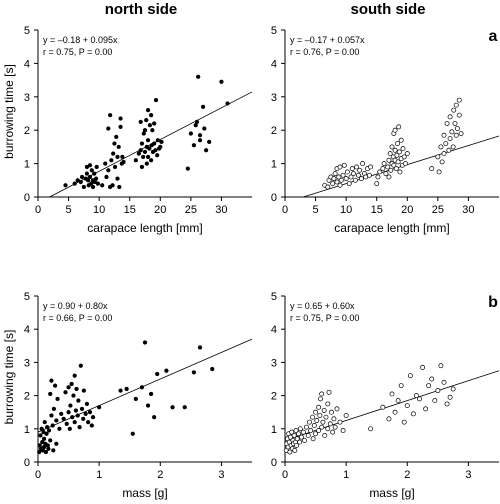 This screenshot has width=500, height=504. Describe the element at coordinates (274, 131) in the screenshot. I see `y-tick-label: 2` at that location.